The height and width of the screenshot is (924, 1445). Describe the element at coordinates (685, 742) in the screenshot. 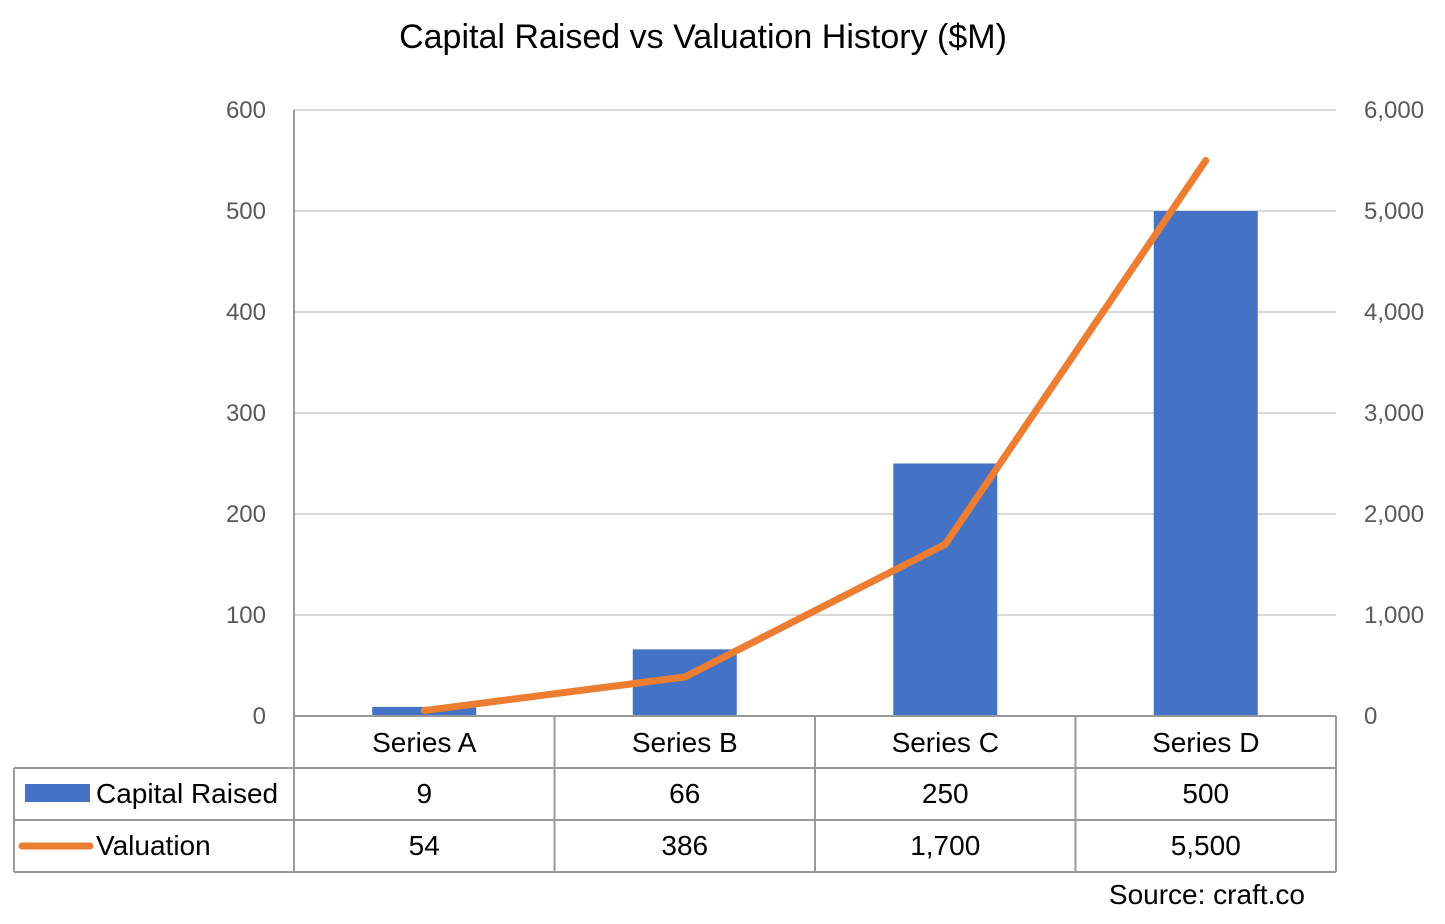

I see `x-tick-label: Series B` at that location.